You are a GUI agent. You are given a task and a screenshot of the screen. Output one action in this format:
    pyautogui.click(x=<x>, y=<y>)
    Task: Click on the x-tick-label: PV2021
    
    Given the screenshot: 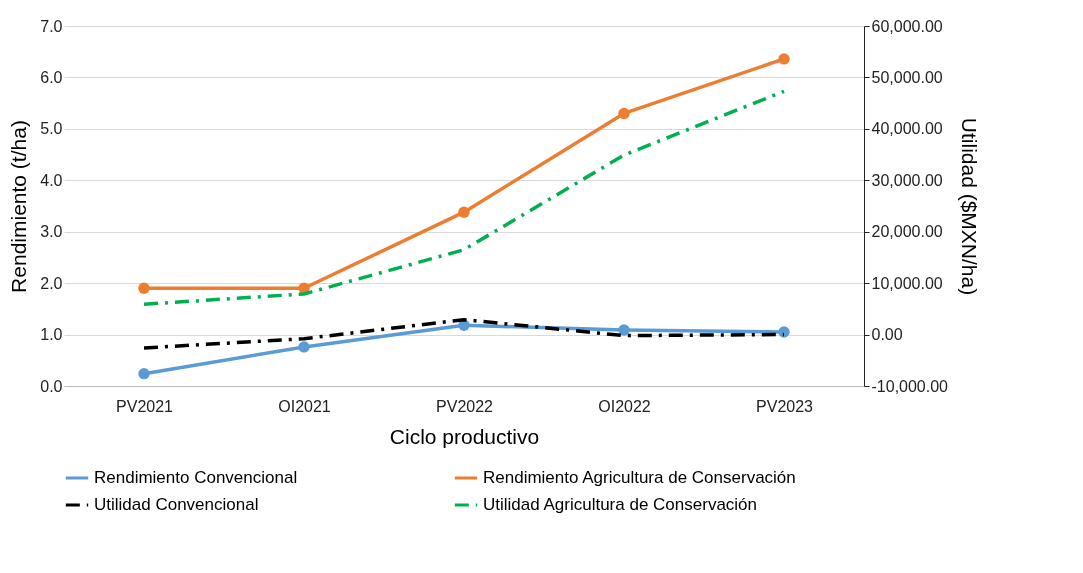 What is the action you would take?
    pyautogui.click(x=145, y=406)
    